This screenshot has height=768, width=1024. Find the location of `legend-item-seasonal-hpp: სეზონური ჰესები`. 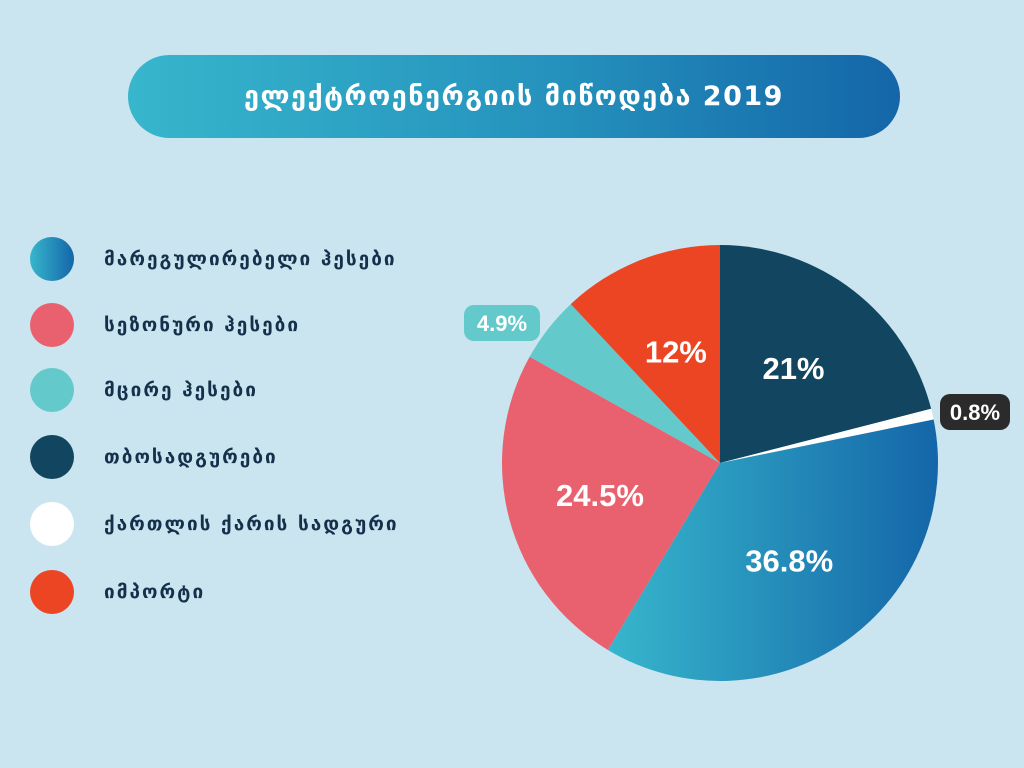

legend-item-seasonal-hpp: სეზონური ჰესები is located at coordinates (265, 325).